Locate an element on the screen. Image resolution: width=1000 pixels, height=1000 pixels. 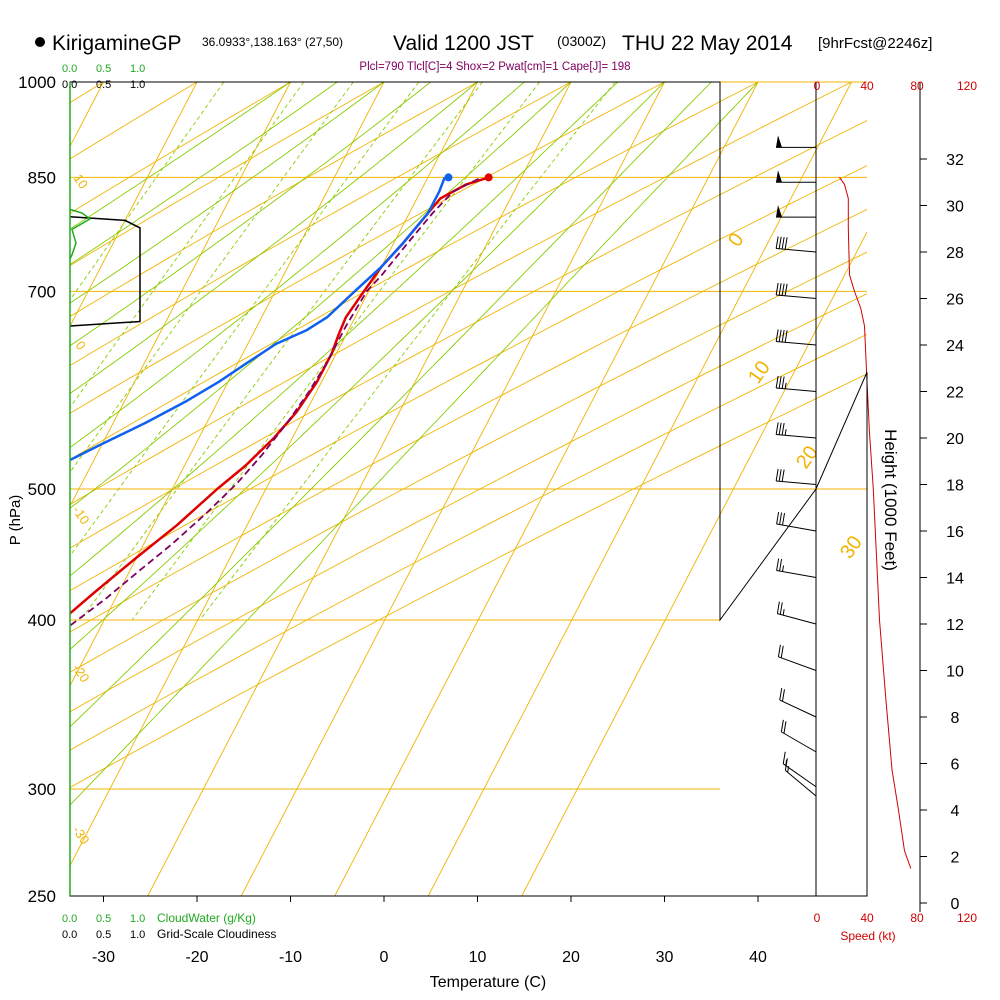
cloudwater-top-1: 0.5 is located at coordinates (103, 69).